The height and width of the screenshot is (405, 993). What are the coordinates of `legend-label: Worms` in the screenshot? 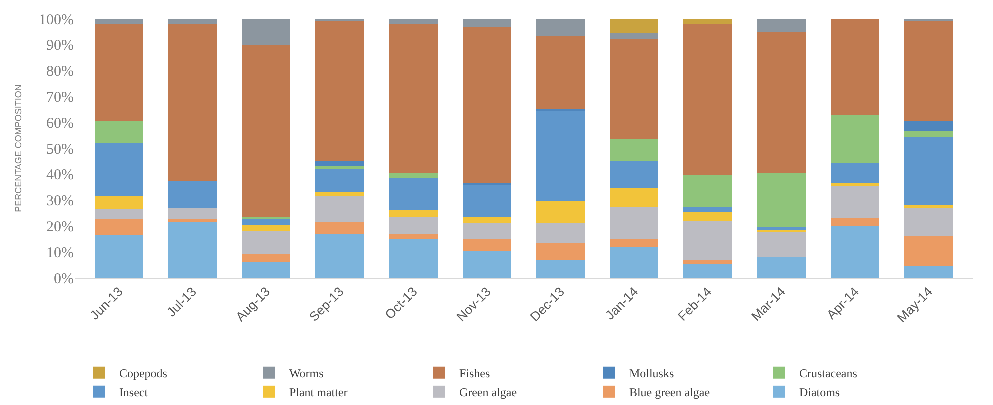 It's located at (306, 373).